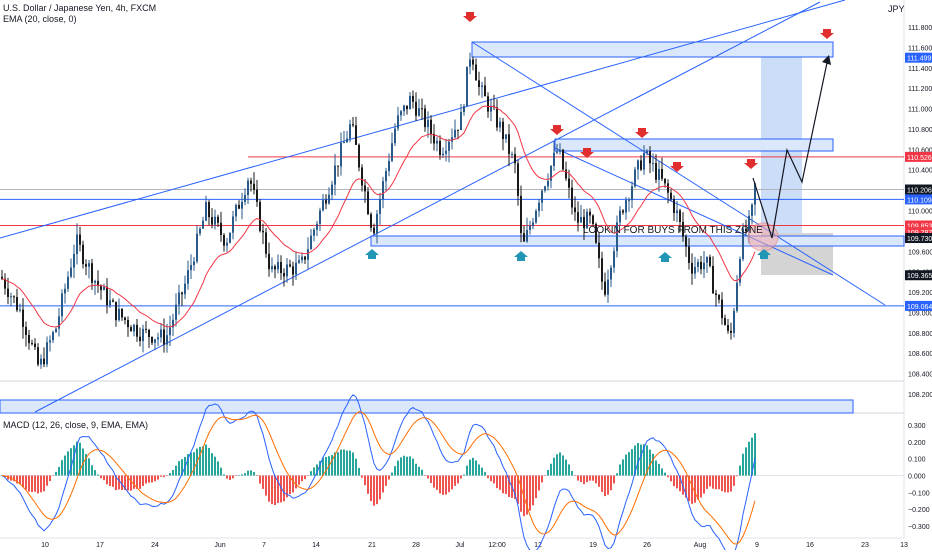  Describe the element at coordinates (919, 527) in the screenshot. I see `macd-tick-label: −0.300` at that location.